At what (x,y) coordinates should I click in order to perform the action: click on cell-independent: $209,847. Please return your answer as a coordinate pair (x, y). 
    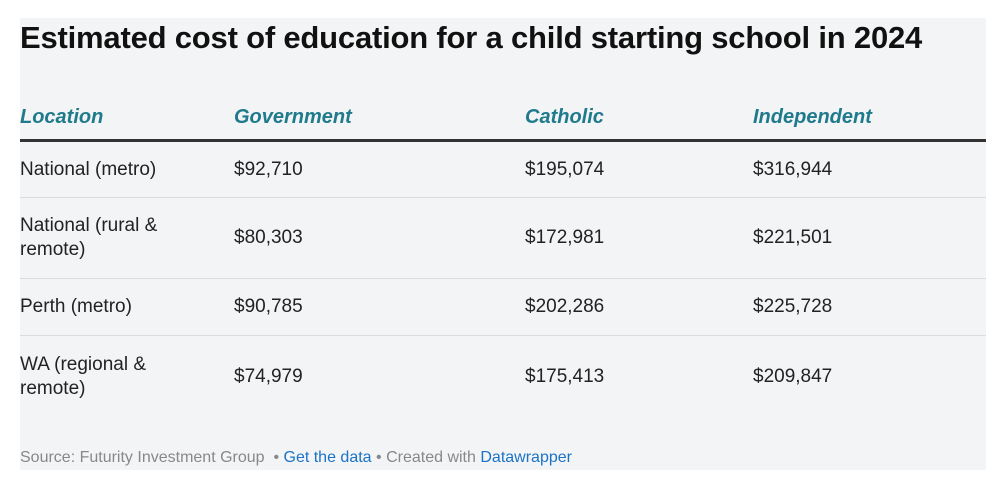
    Looking at the image, I should click on (793, 376).